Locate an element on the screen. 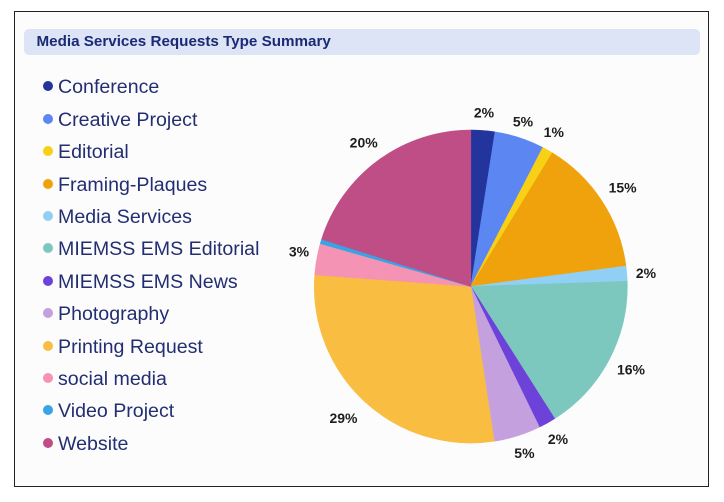  svg-text: 16% is located at coordinates (631, 369).